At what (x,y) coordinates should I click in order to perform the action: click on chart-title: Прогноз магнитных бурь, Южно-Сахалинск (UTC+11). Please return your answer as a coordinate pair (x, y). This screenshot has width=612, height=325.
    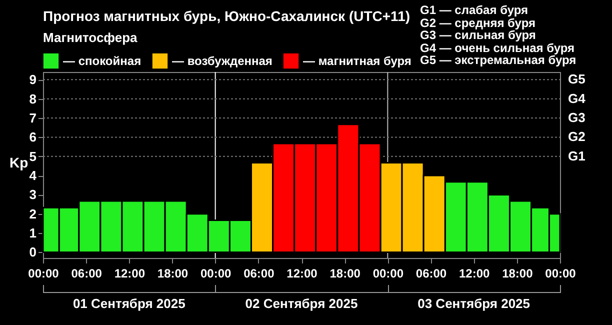
    Looking at the image, I should click on (226, 16).